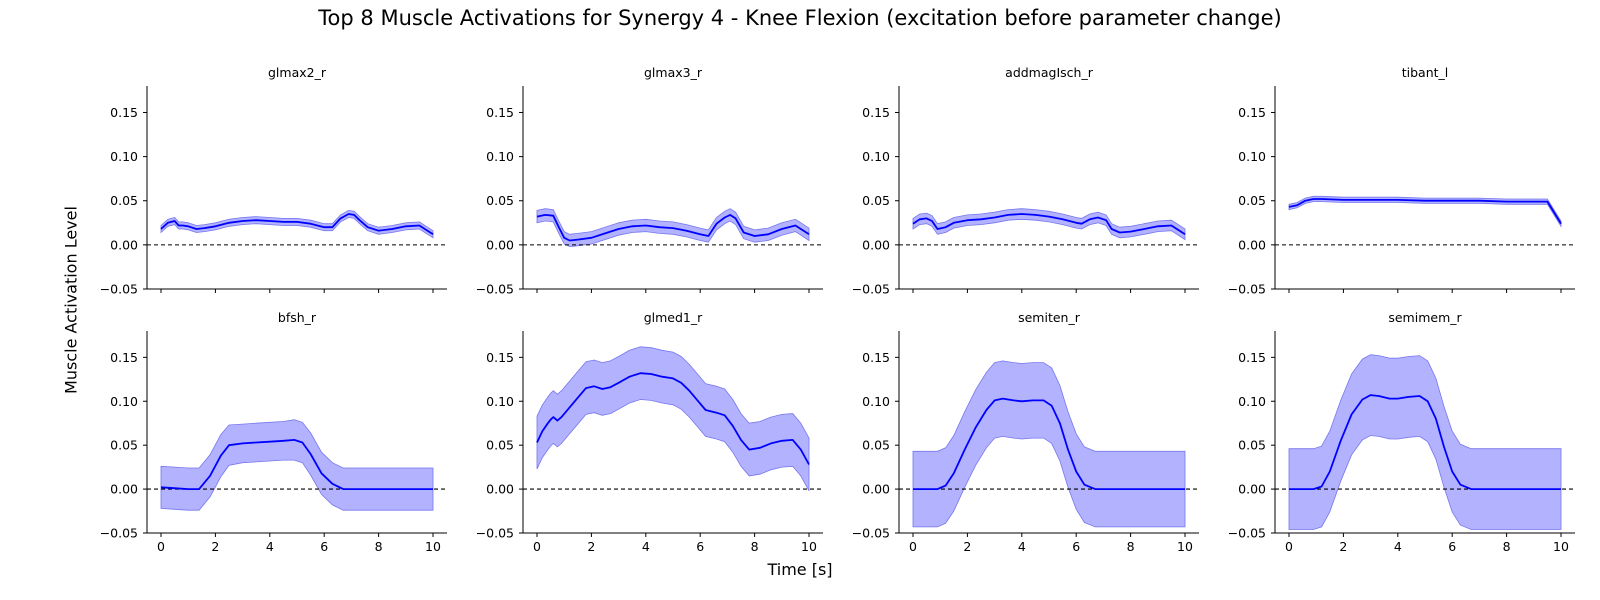 The width and height of the screenshot is (1600, 600). Describe the element at coordinates (1401, 181) in the screenshot. I see `subplot-tibant_l: −0.05 0.00 0.05 0.10 0.15 tibant_l` at that location.